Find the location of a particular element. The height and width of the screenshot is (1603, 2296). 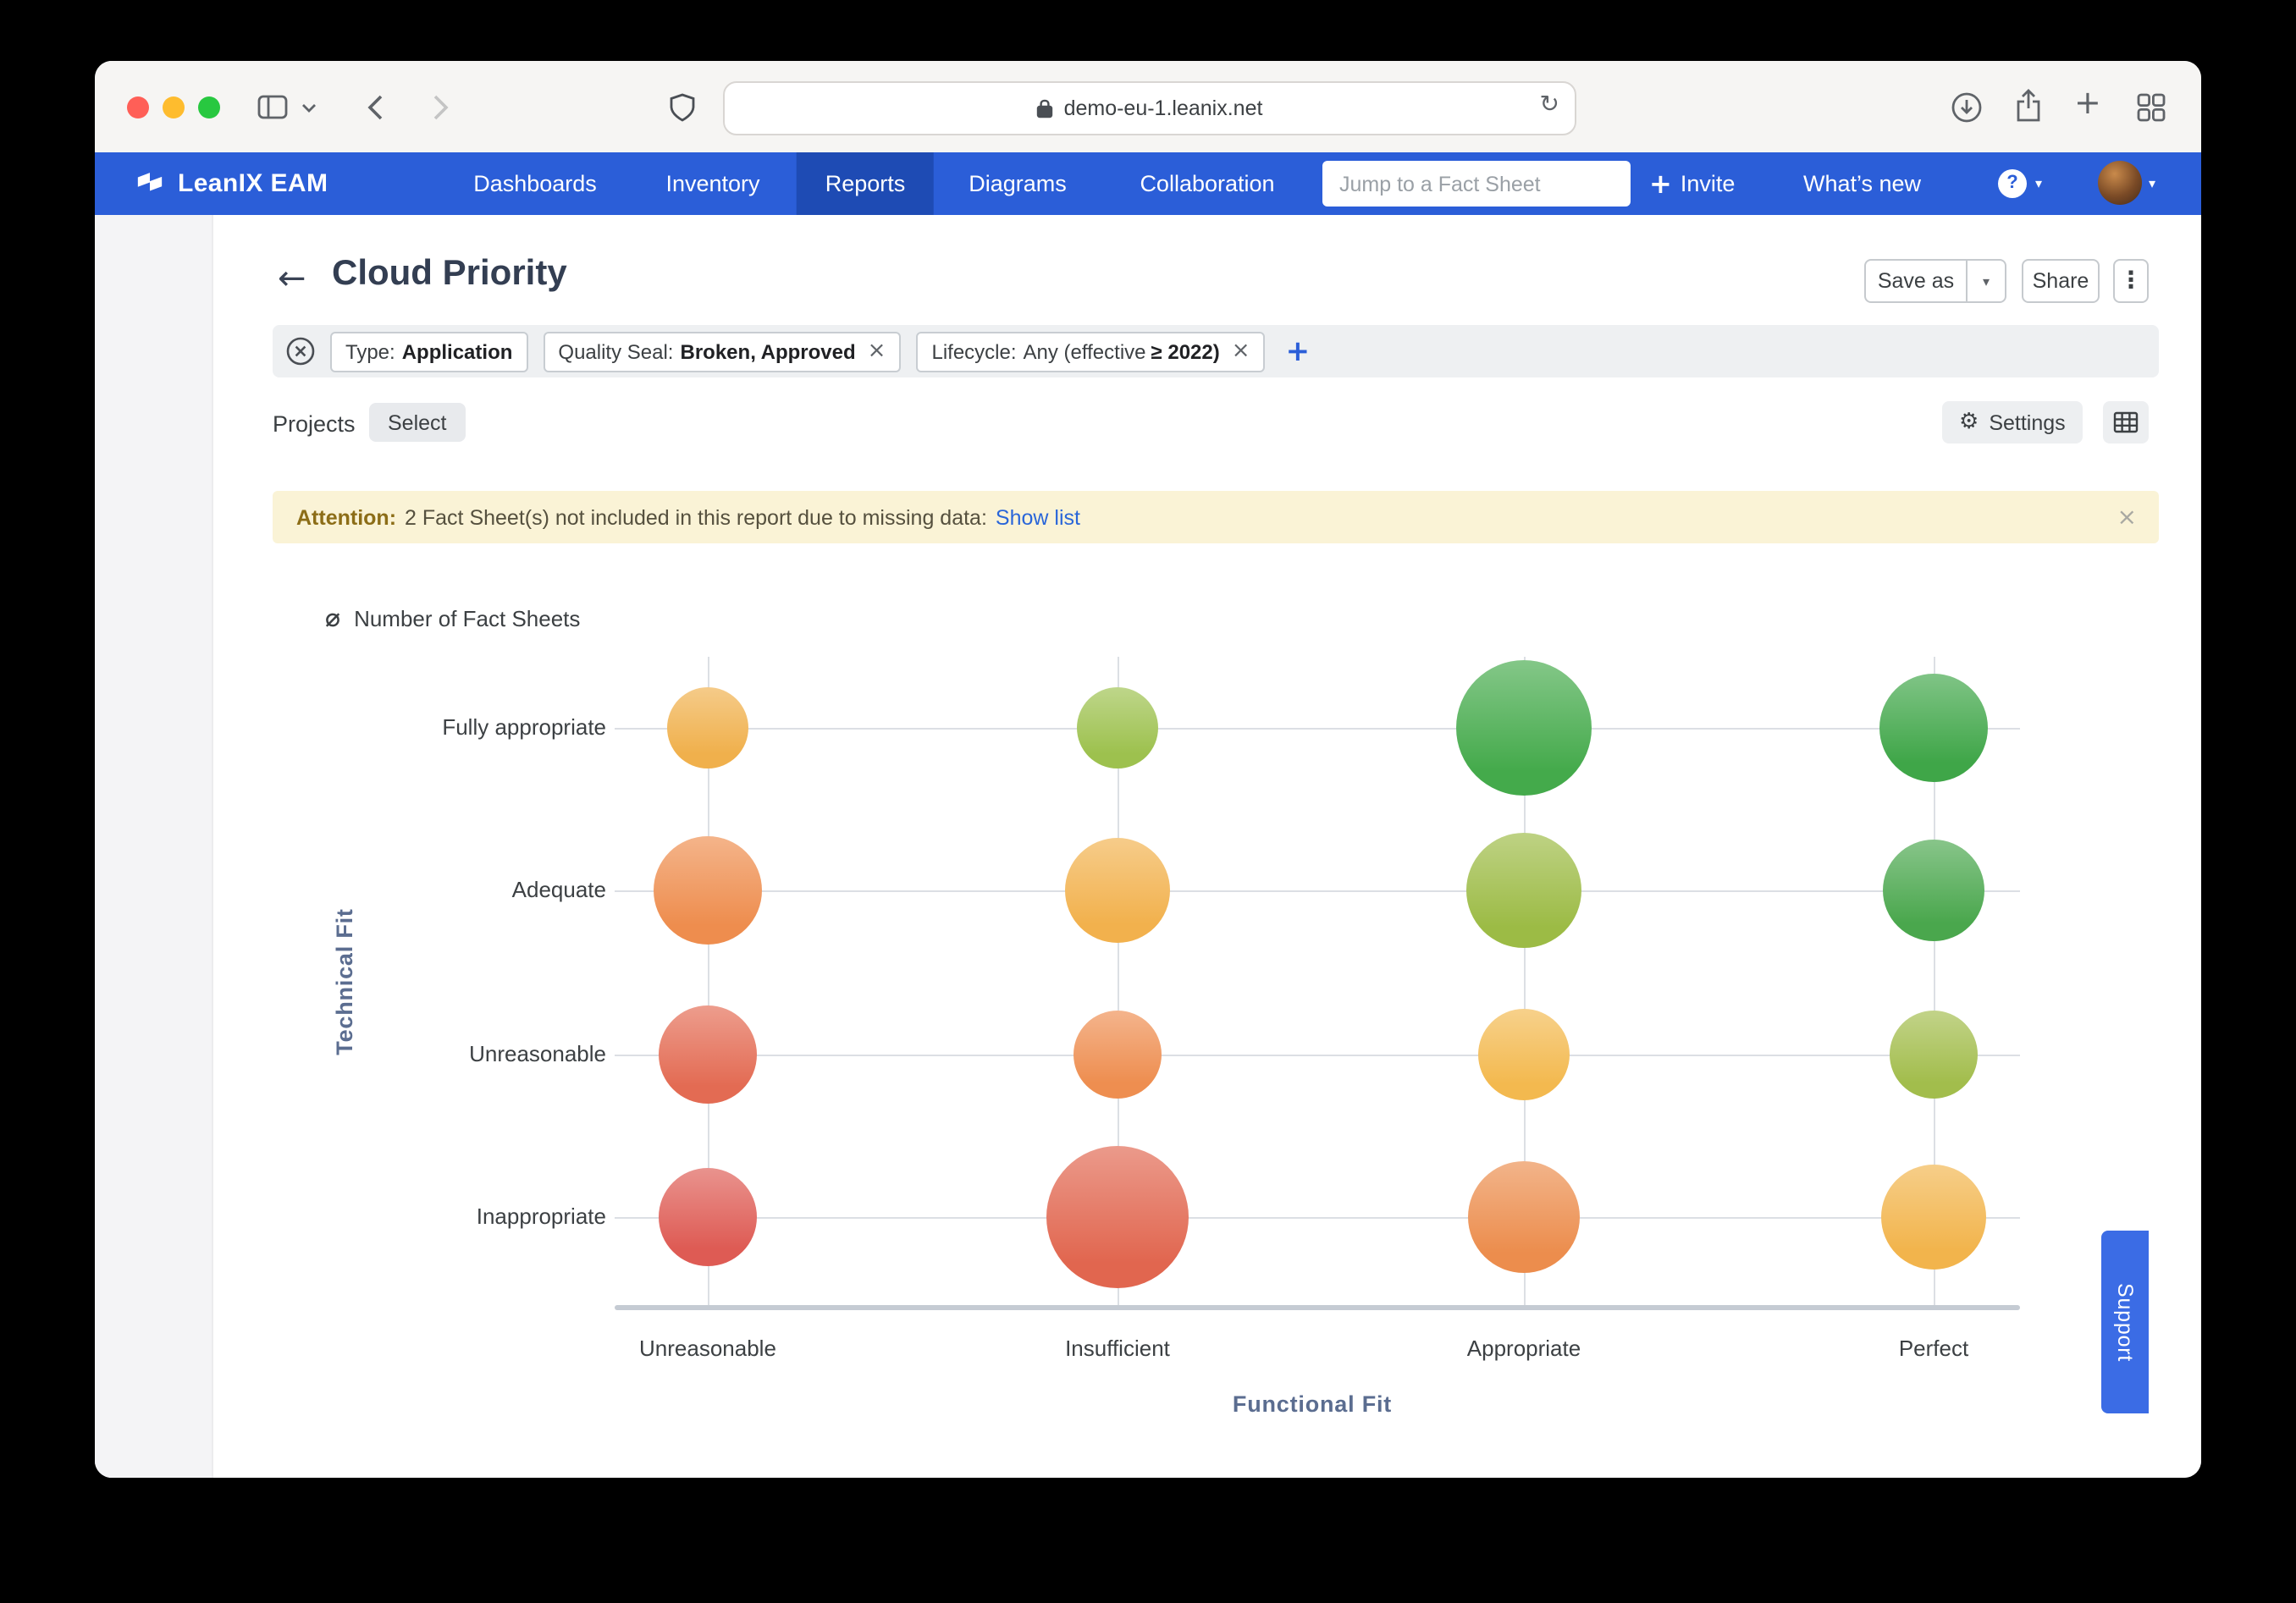

help-caret-icon: ▾ is located at coordinates (2039, 183).